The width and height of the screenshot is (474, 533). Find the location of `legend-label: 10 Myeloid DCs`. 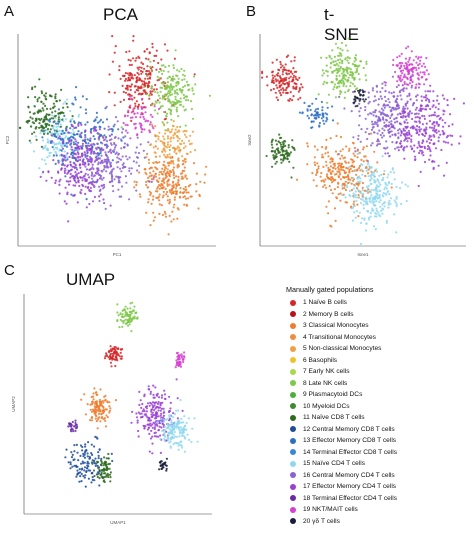

legend-label: 10 Myeloid DCs is located at coordinates (326, 406).